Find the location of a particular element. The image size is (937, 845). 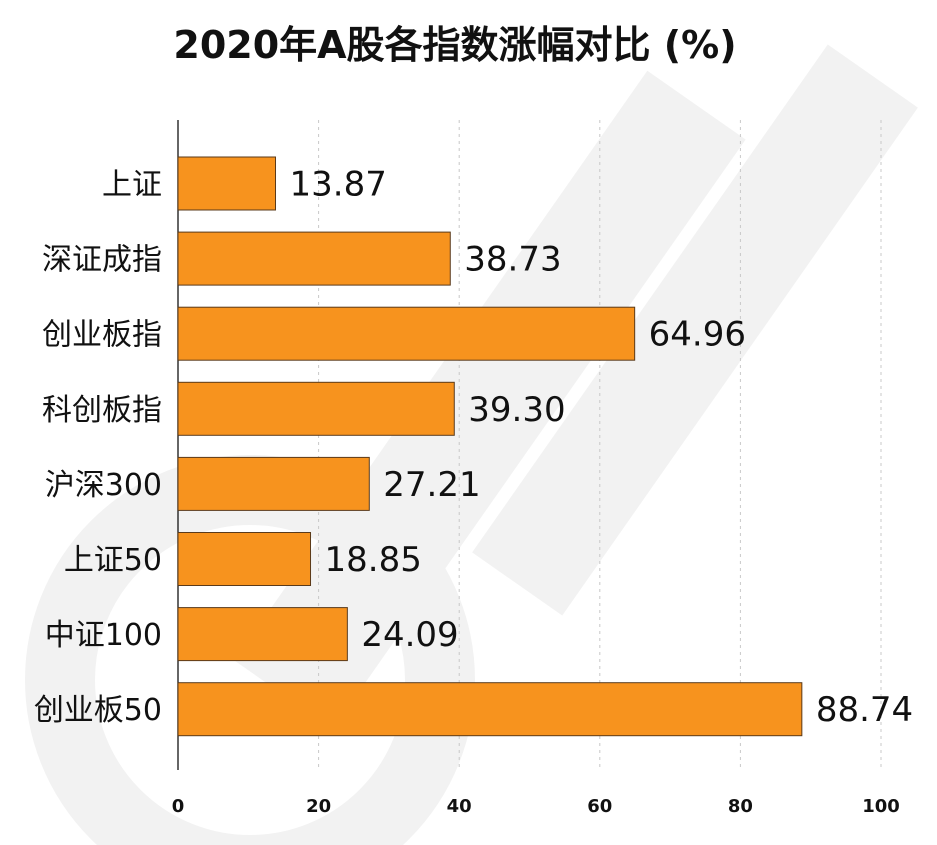

value-label: 24.09 is located at coordinates (409, 635).